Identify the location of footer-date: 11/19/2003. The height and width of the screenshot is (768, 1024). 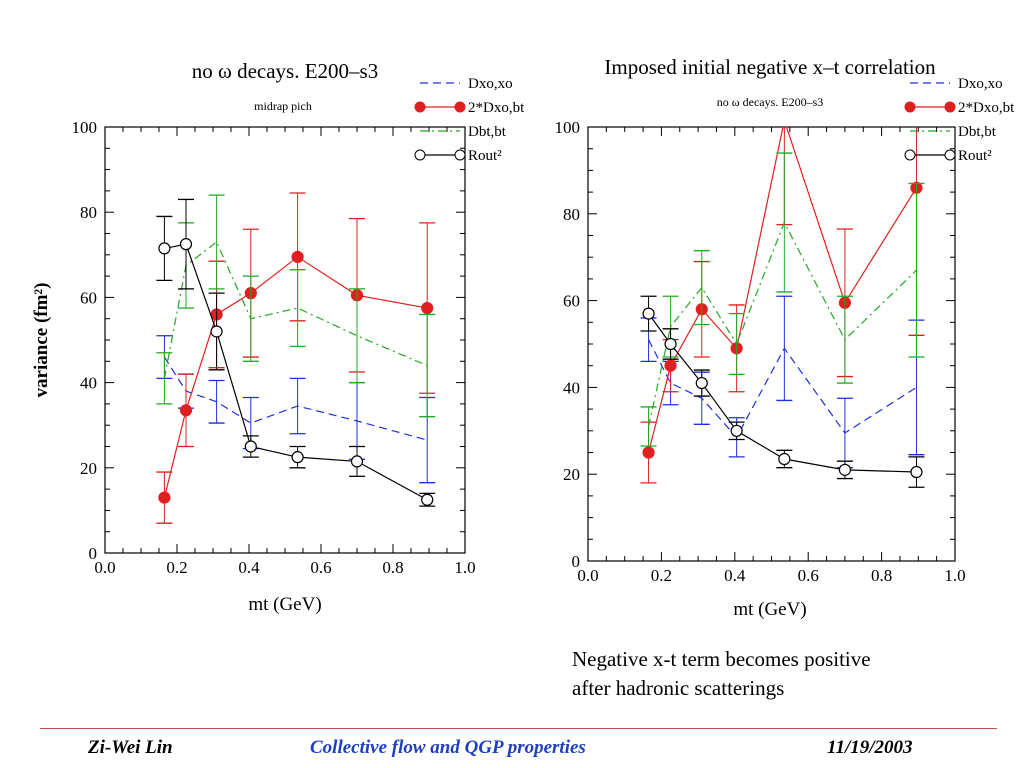
(870, 747).